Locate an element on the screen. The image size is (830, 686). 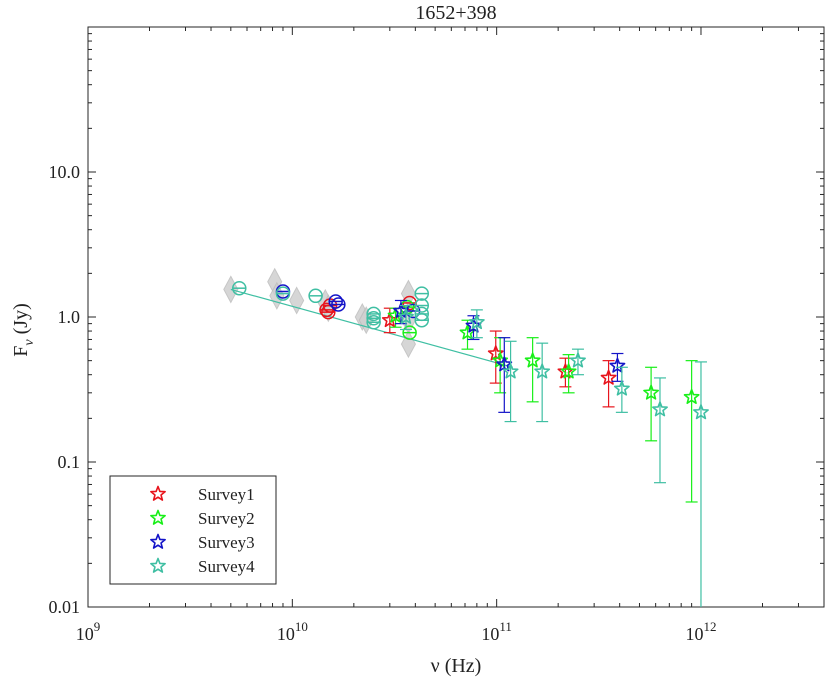
x-tick-label: 1012 is located at coordinates (700, 631).